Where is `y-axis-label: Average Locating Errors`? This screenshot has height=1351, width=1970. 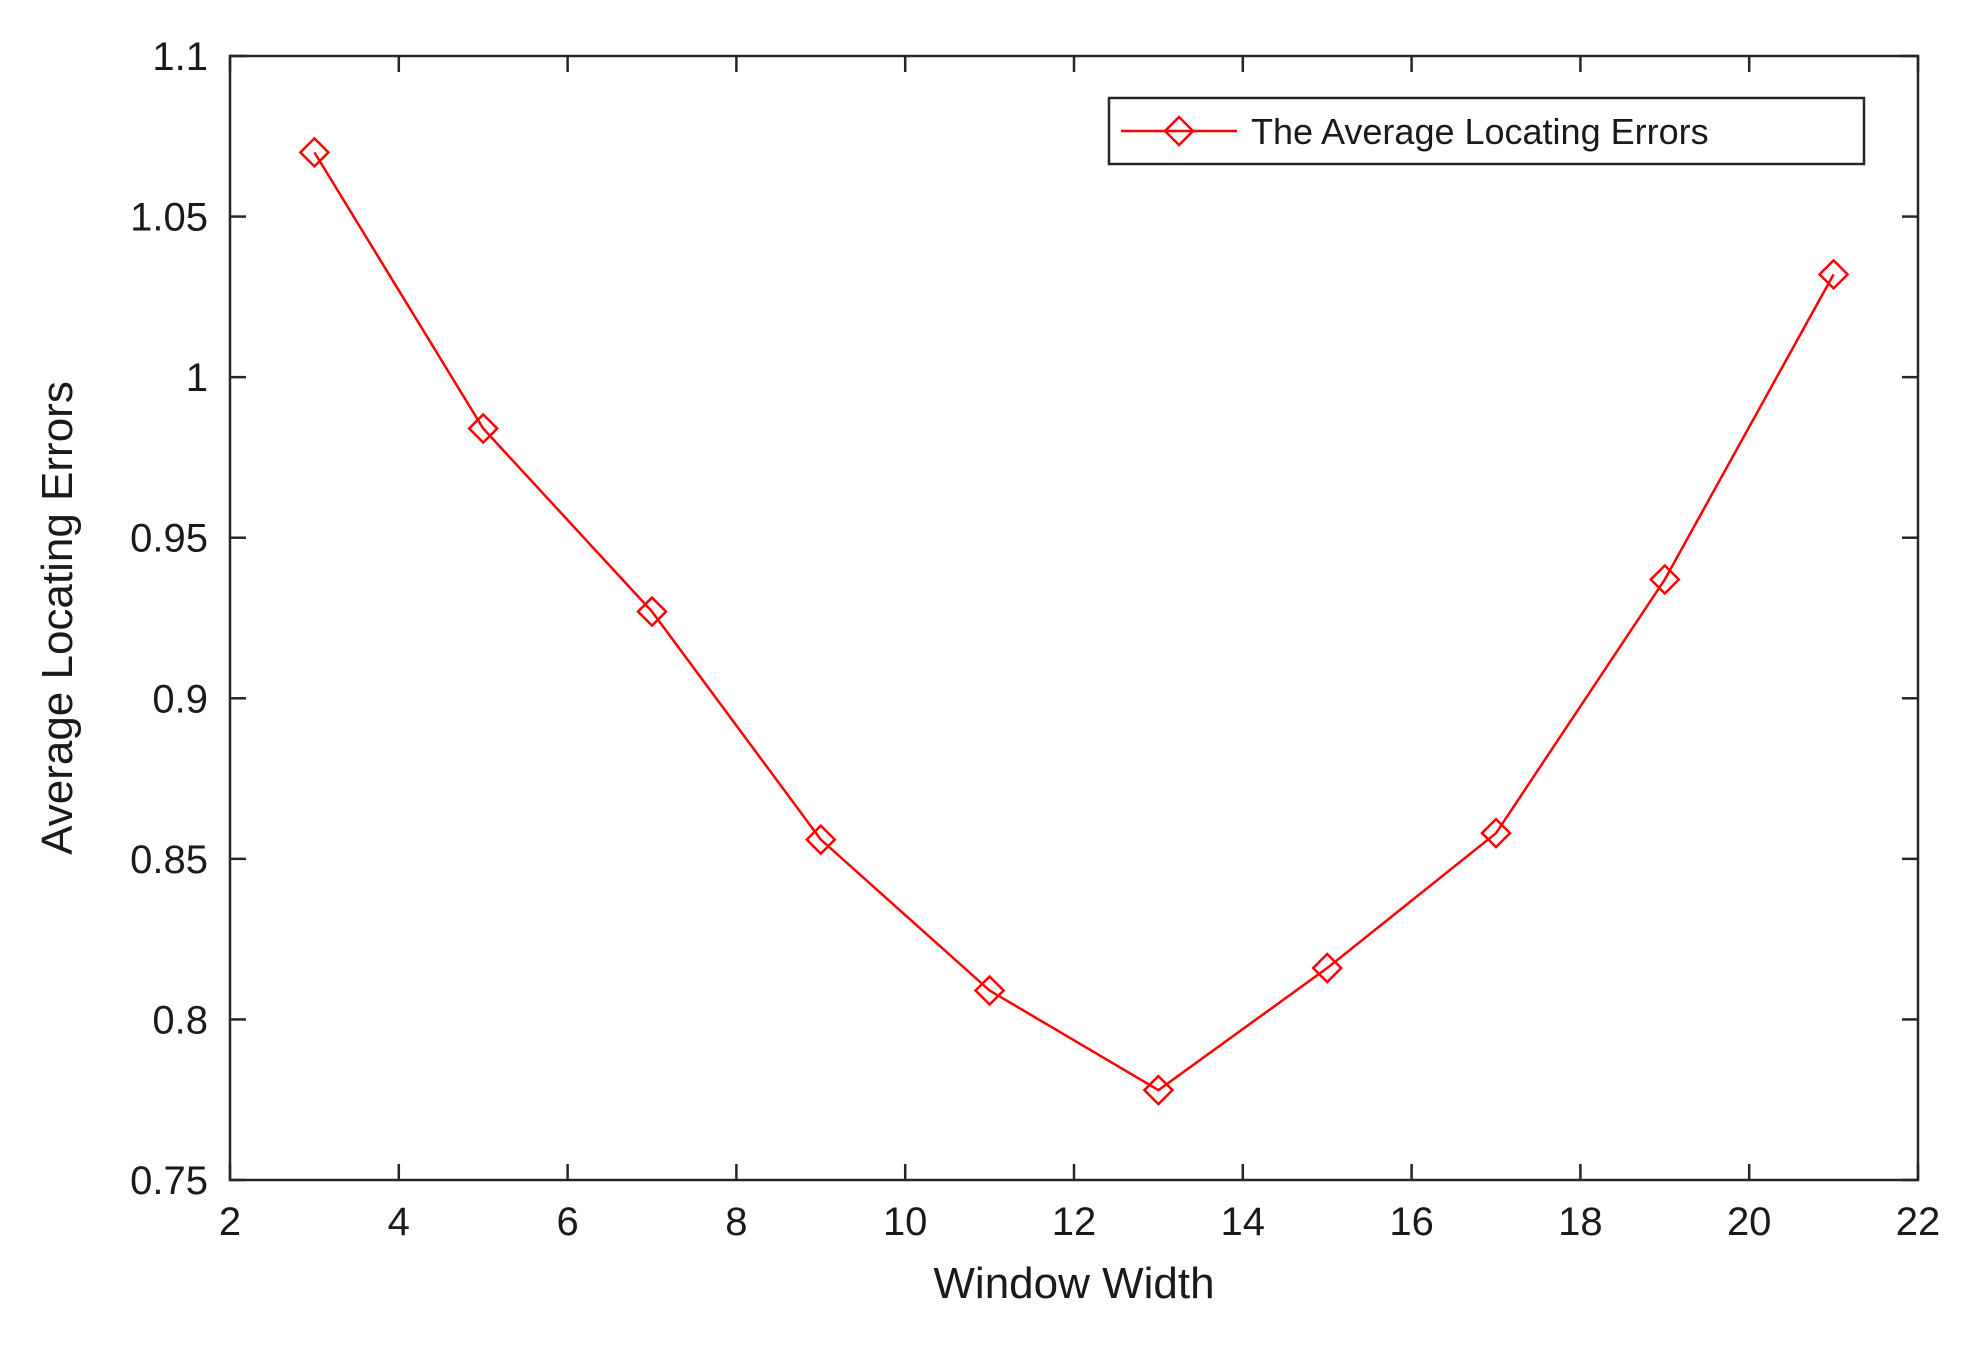
y-axis-label: Average Locating Errors is located at coordinates (57, 618).